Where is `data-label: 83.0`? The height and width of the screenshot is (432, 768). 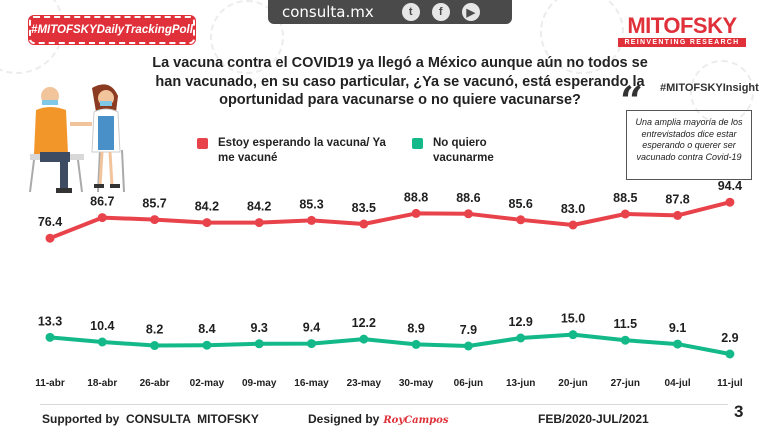 data-label: 83.0 is located at coordinates (573, 209).